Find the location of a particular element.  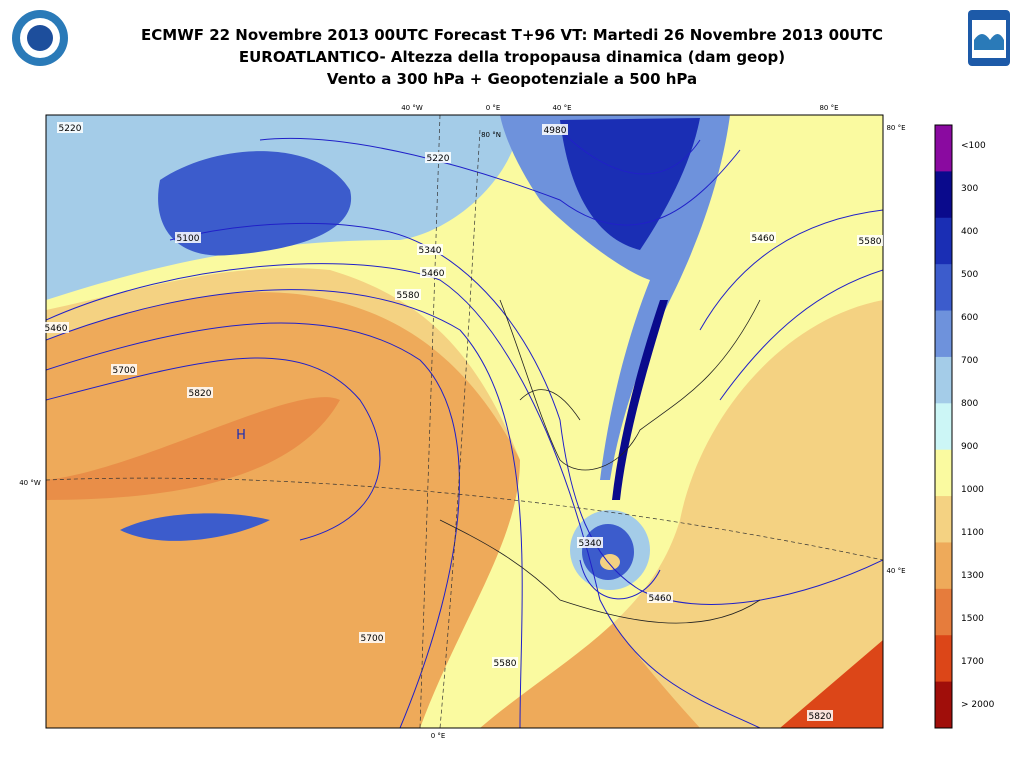

colorbar-label: 1700 is located at coordinates (972, 662).